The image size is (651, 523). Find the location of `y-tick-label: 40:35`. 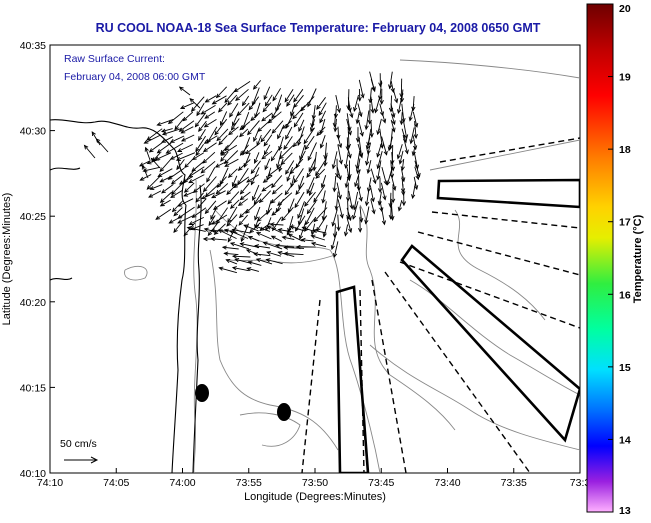

y-tick-label: 40:35 is located at coordinates (33, 46).